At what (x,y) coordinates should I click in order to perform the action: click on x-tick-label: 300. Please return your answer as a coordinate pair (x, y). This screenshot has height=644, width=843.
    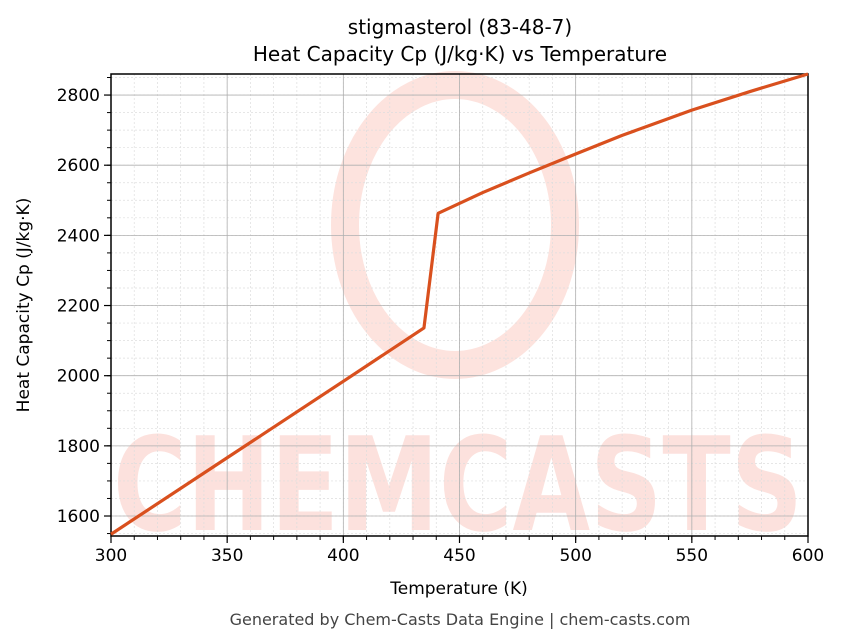
    Looking at the image, I should click on (111, 556).